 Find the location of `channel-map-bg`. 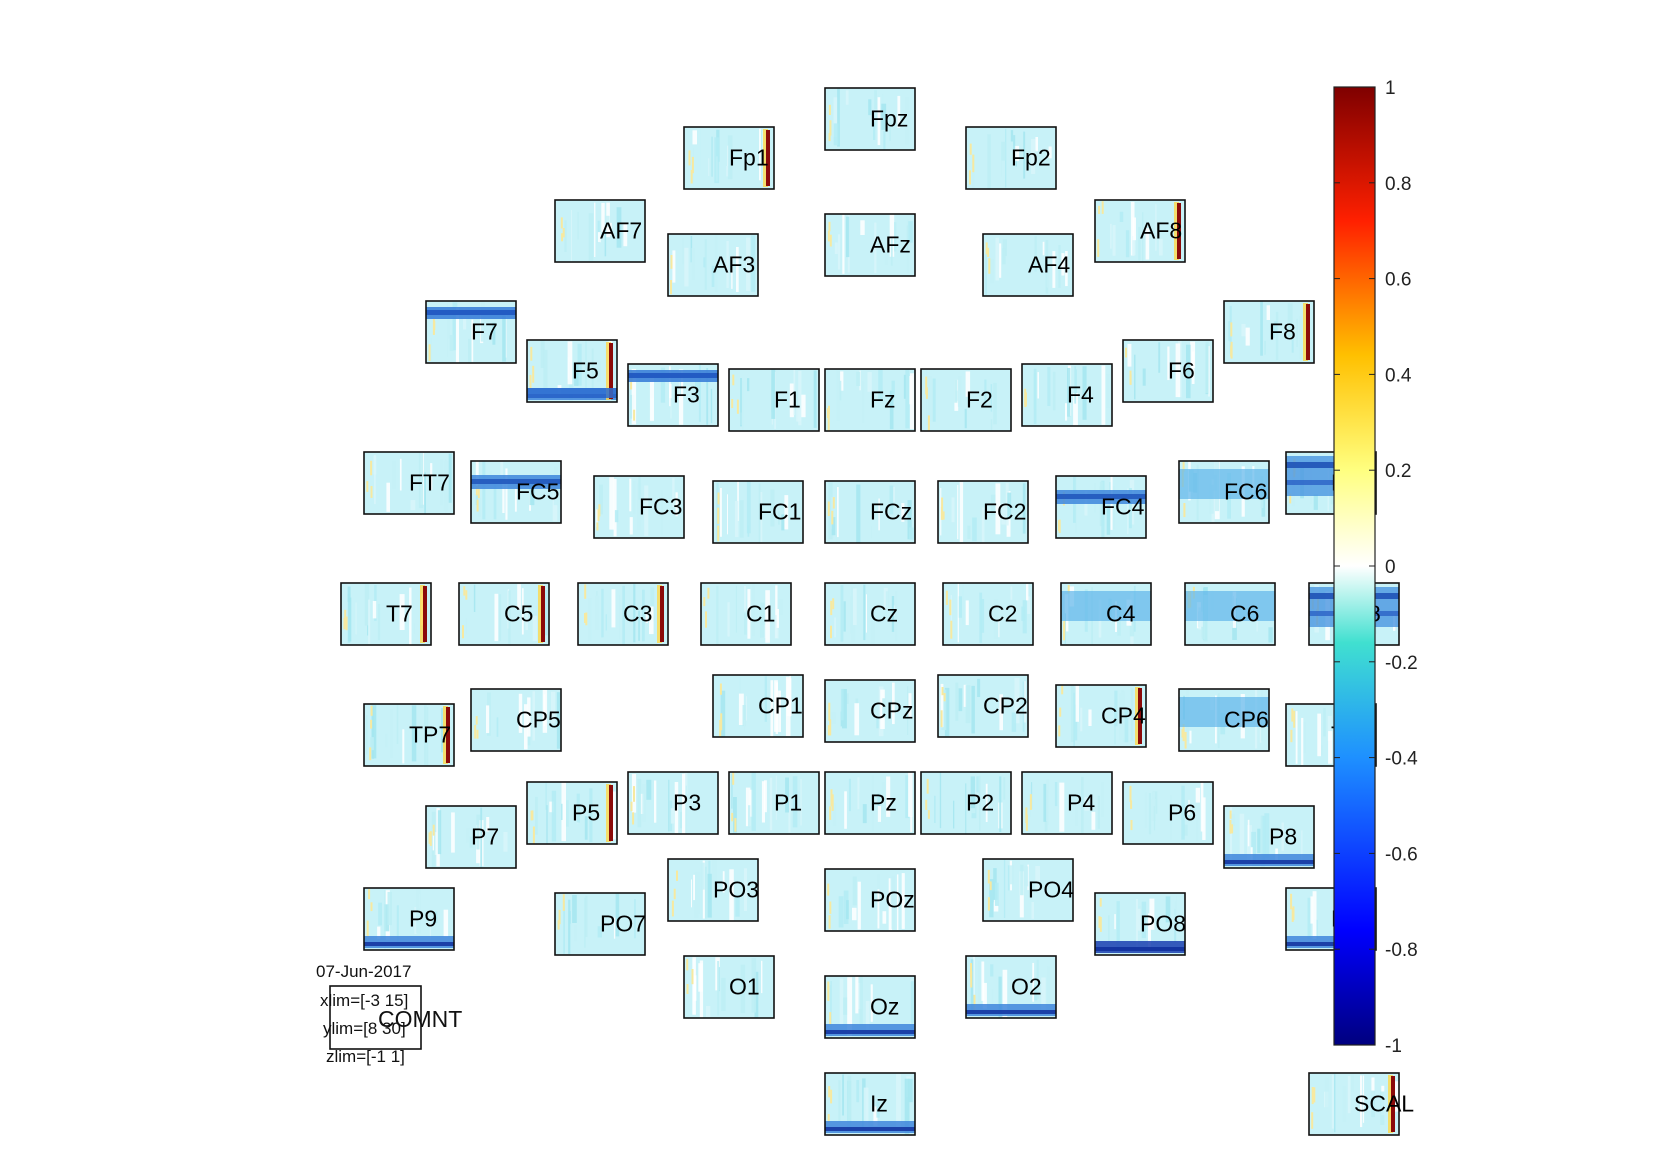

channel-map-bg is located at coordinates (600, 231).